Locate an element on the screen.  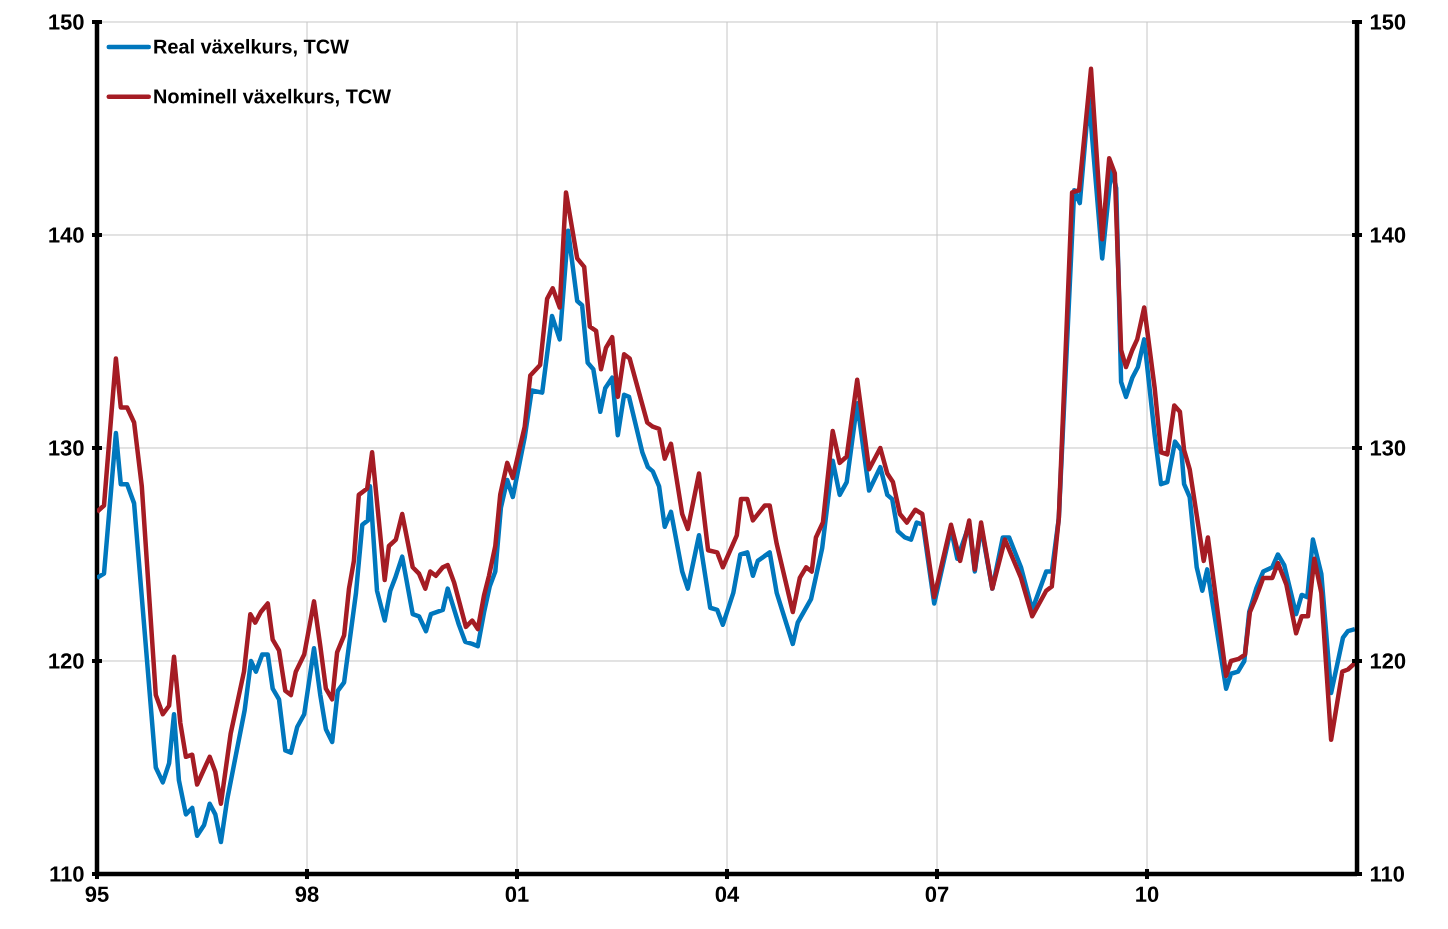
y-tick-label: 150 is located at coordinates (66, 22).